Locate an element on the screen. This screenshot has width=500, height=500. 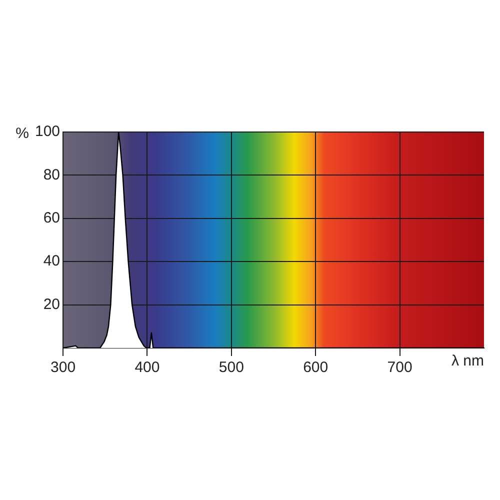
x-tick-label: 600 is located at coordinates (315, 367).